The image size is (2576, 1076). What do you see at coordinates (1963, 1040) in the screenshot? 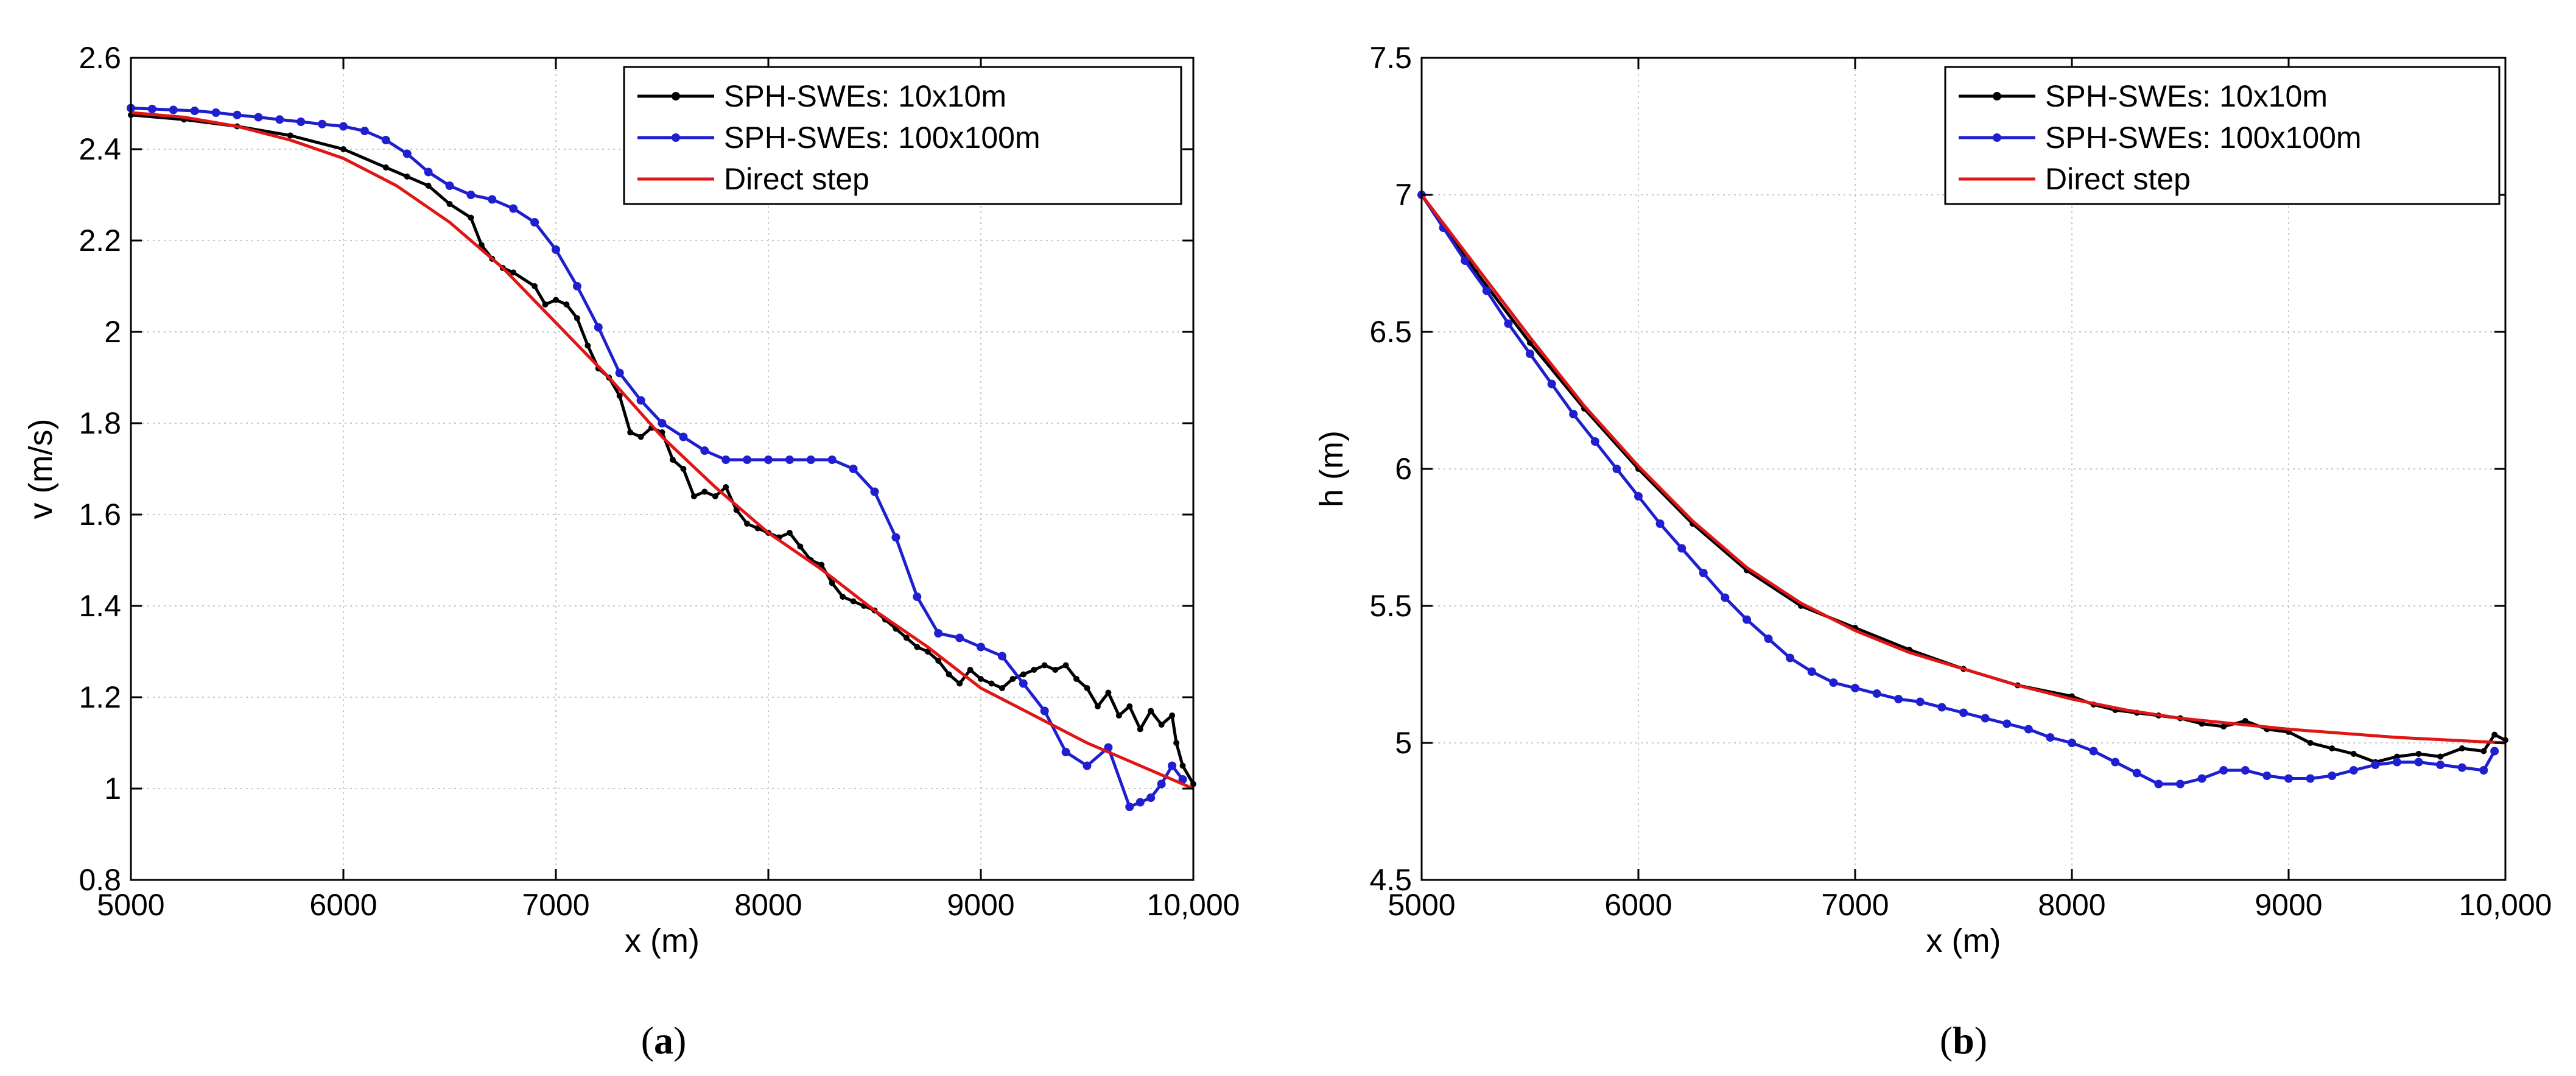
I see `caption-letter: b` at bounding box center [1963, 1040].